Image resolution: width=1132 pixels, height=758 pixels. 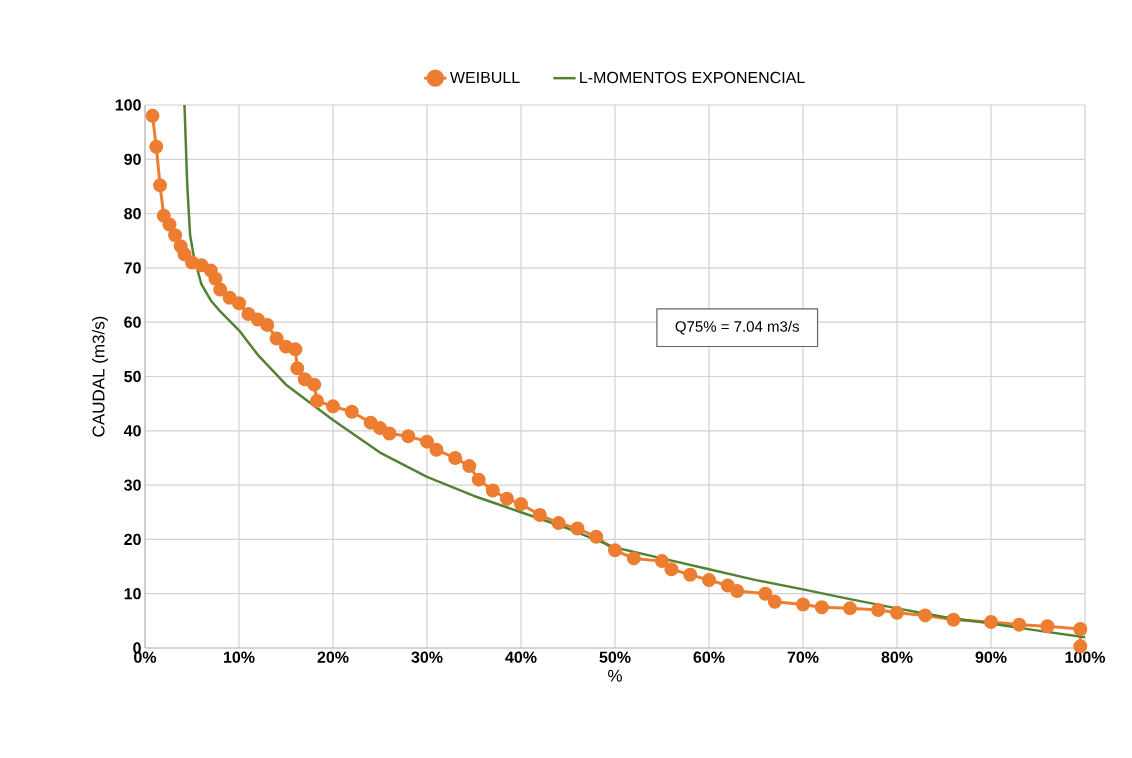 I want to click on y-tick-label: 20, so click(x=132, y=539).